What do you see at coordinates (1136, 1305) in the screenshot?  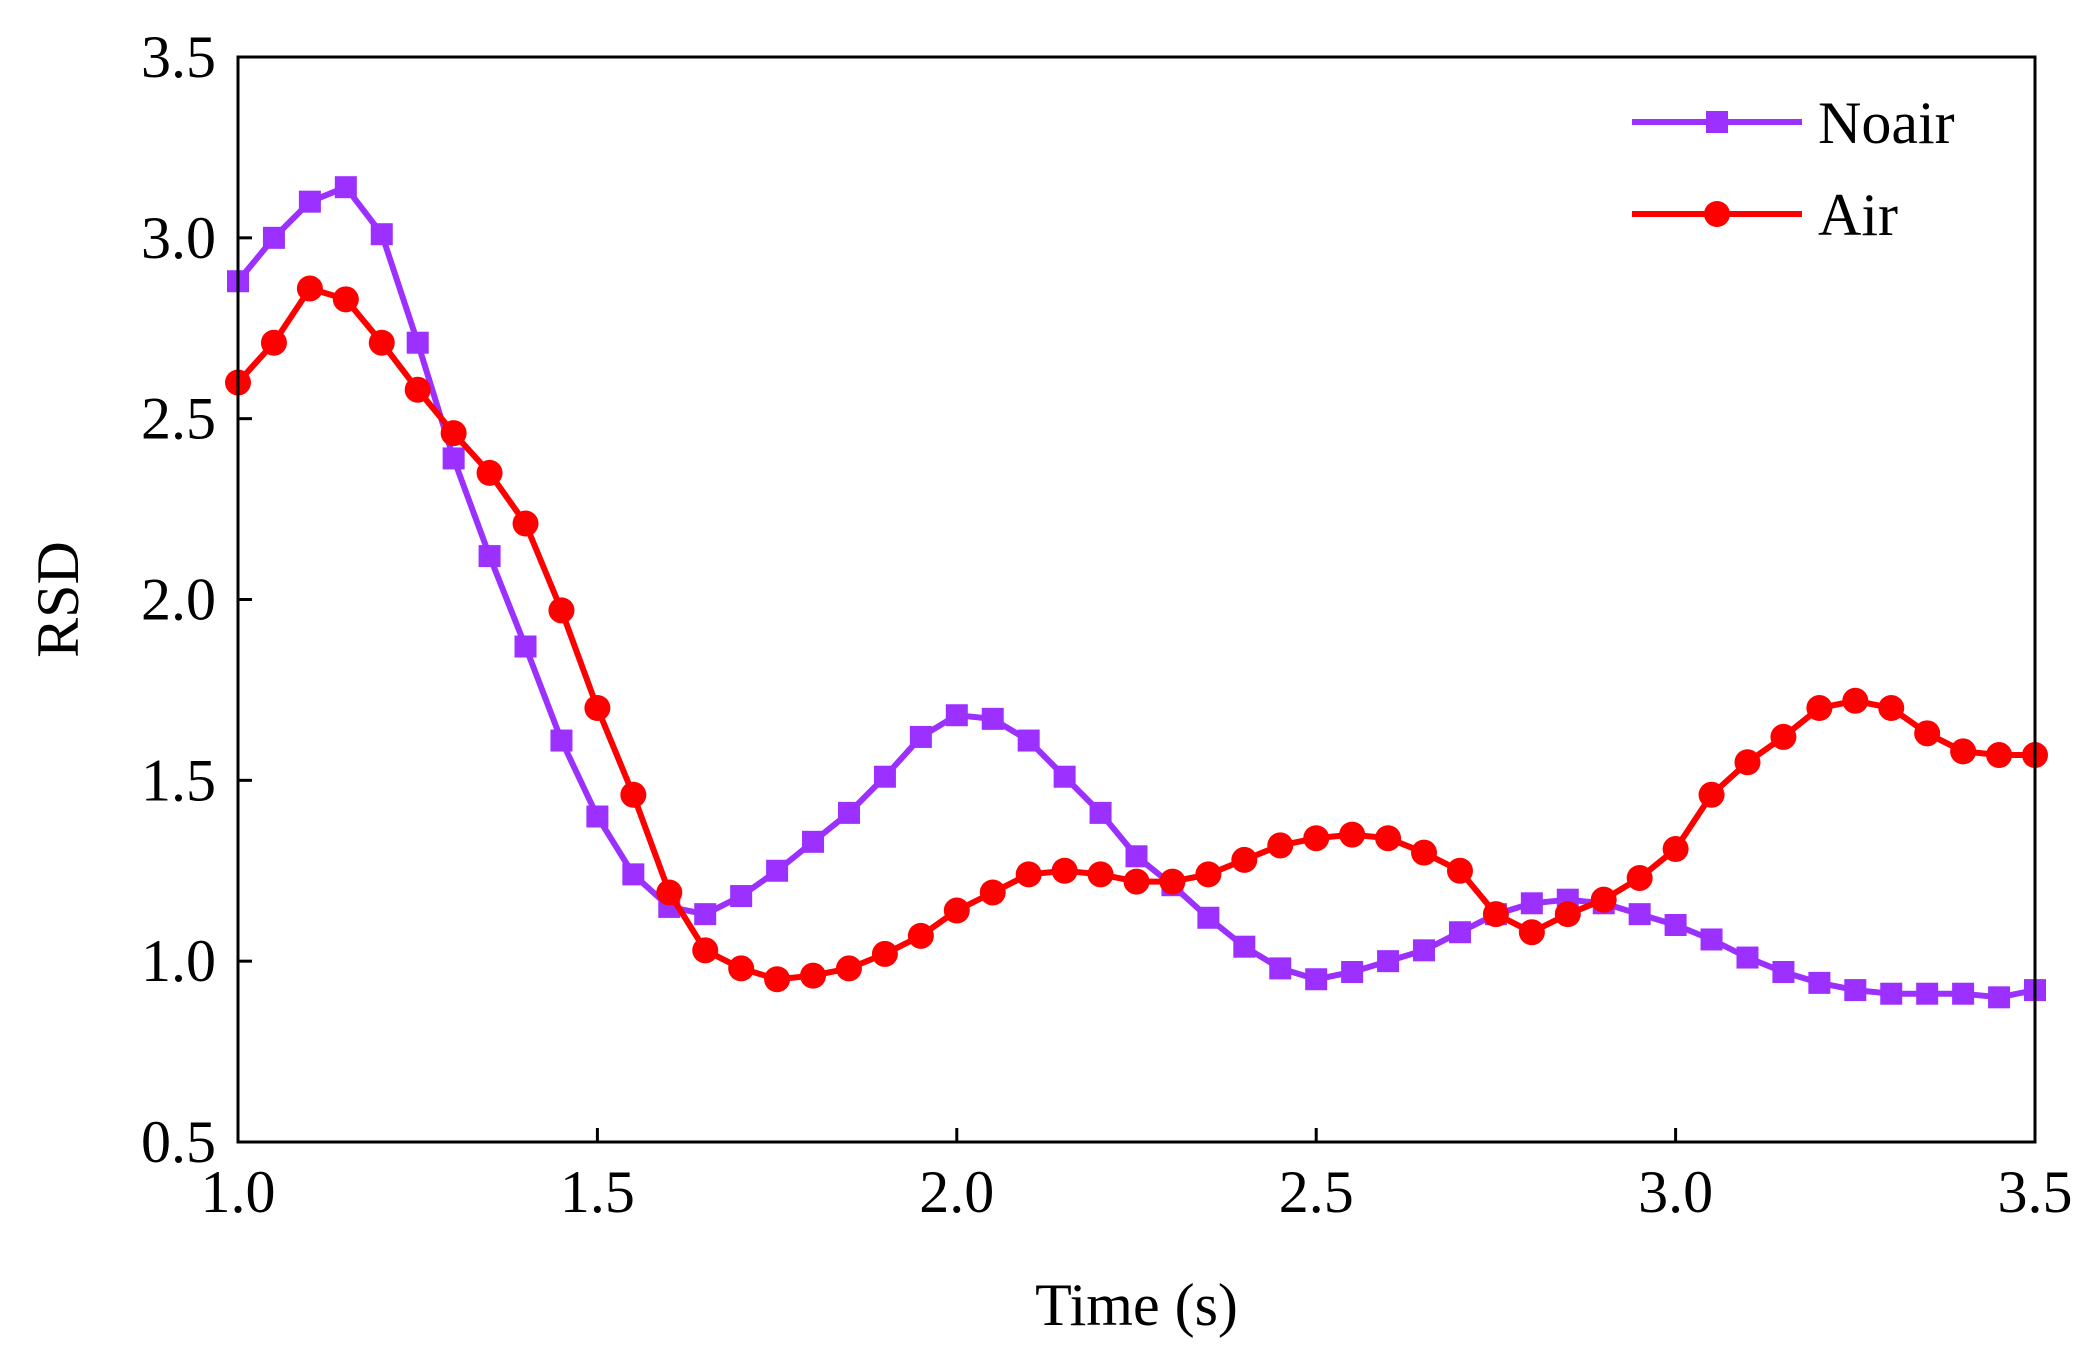 I see `x-axis-title: Time (s)` at bounding box center [1136, 1305].